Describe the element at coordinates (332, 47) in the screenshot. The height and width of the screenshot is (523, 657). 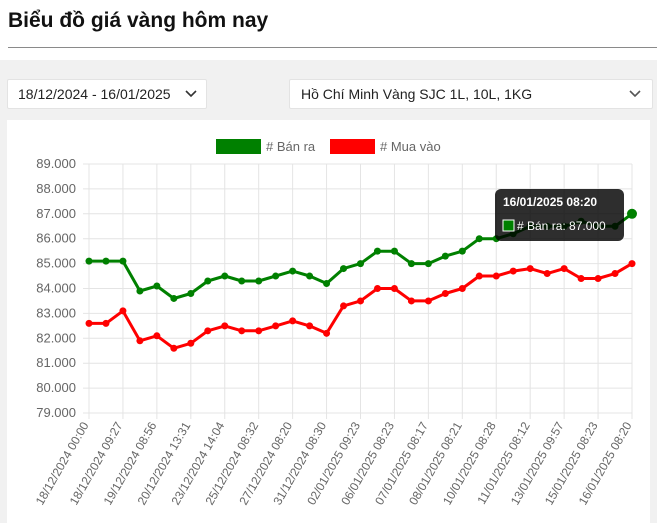
I see `title-divider` at that location.